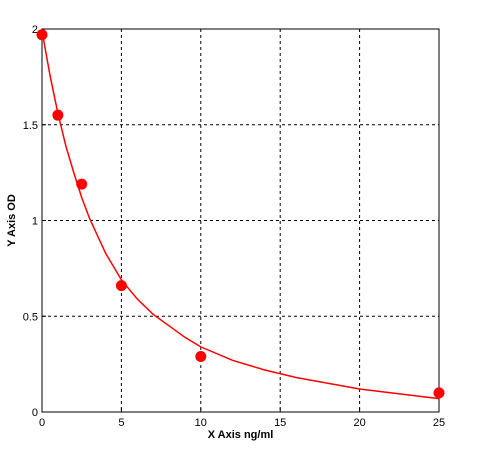 This screenshot has width=480, height=459. Describe the element at coordinates (121, 423) in the screenshot. I see `x-tick-label: 5` at that location.